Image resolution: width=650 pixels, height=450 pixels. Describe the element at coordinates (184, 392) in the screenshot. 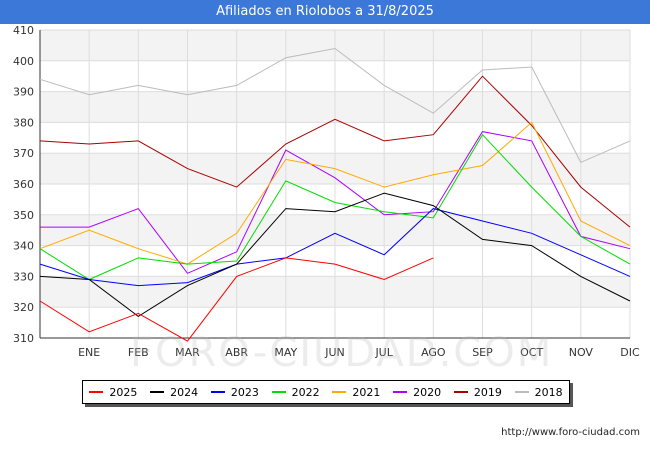

I see `legend-label: 2024` at that location.